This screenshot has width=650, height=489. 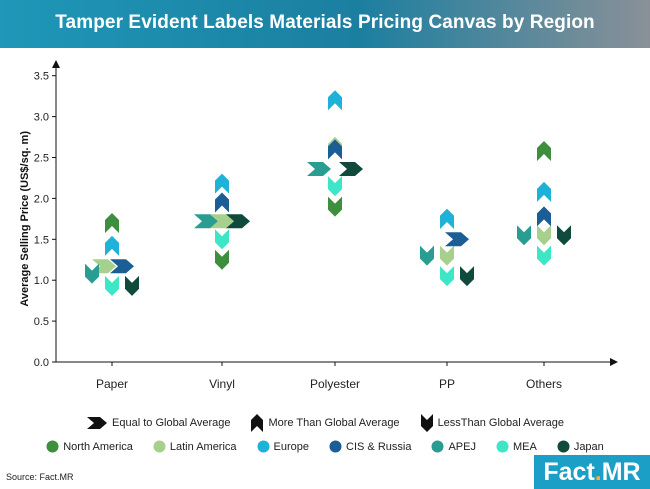 What do you see at coordinates (544, 216) in the screenshot?
I see `marker-cis-russia-others` at bounding box center [544, 216].